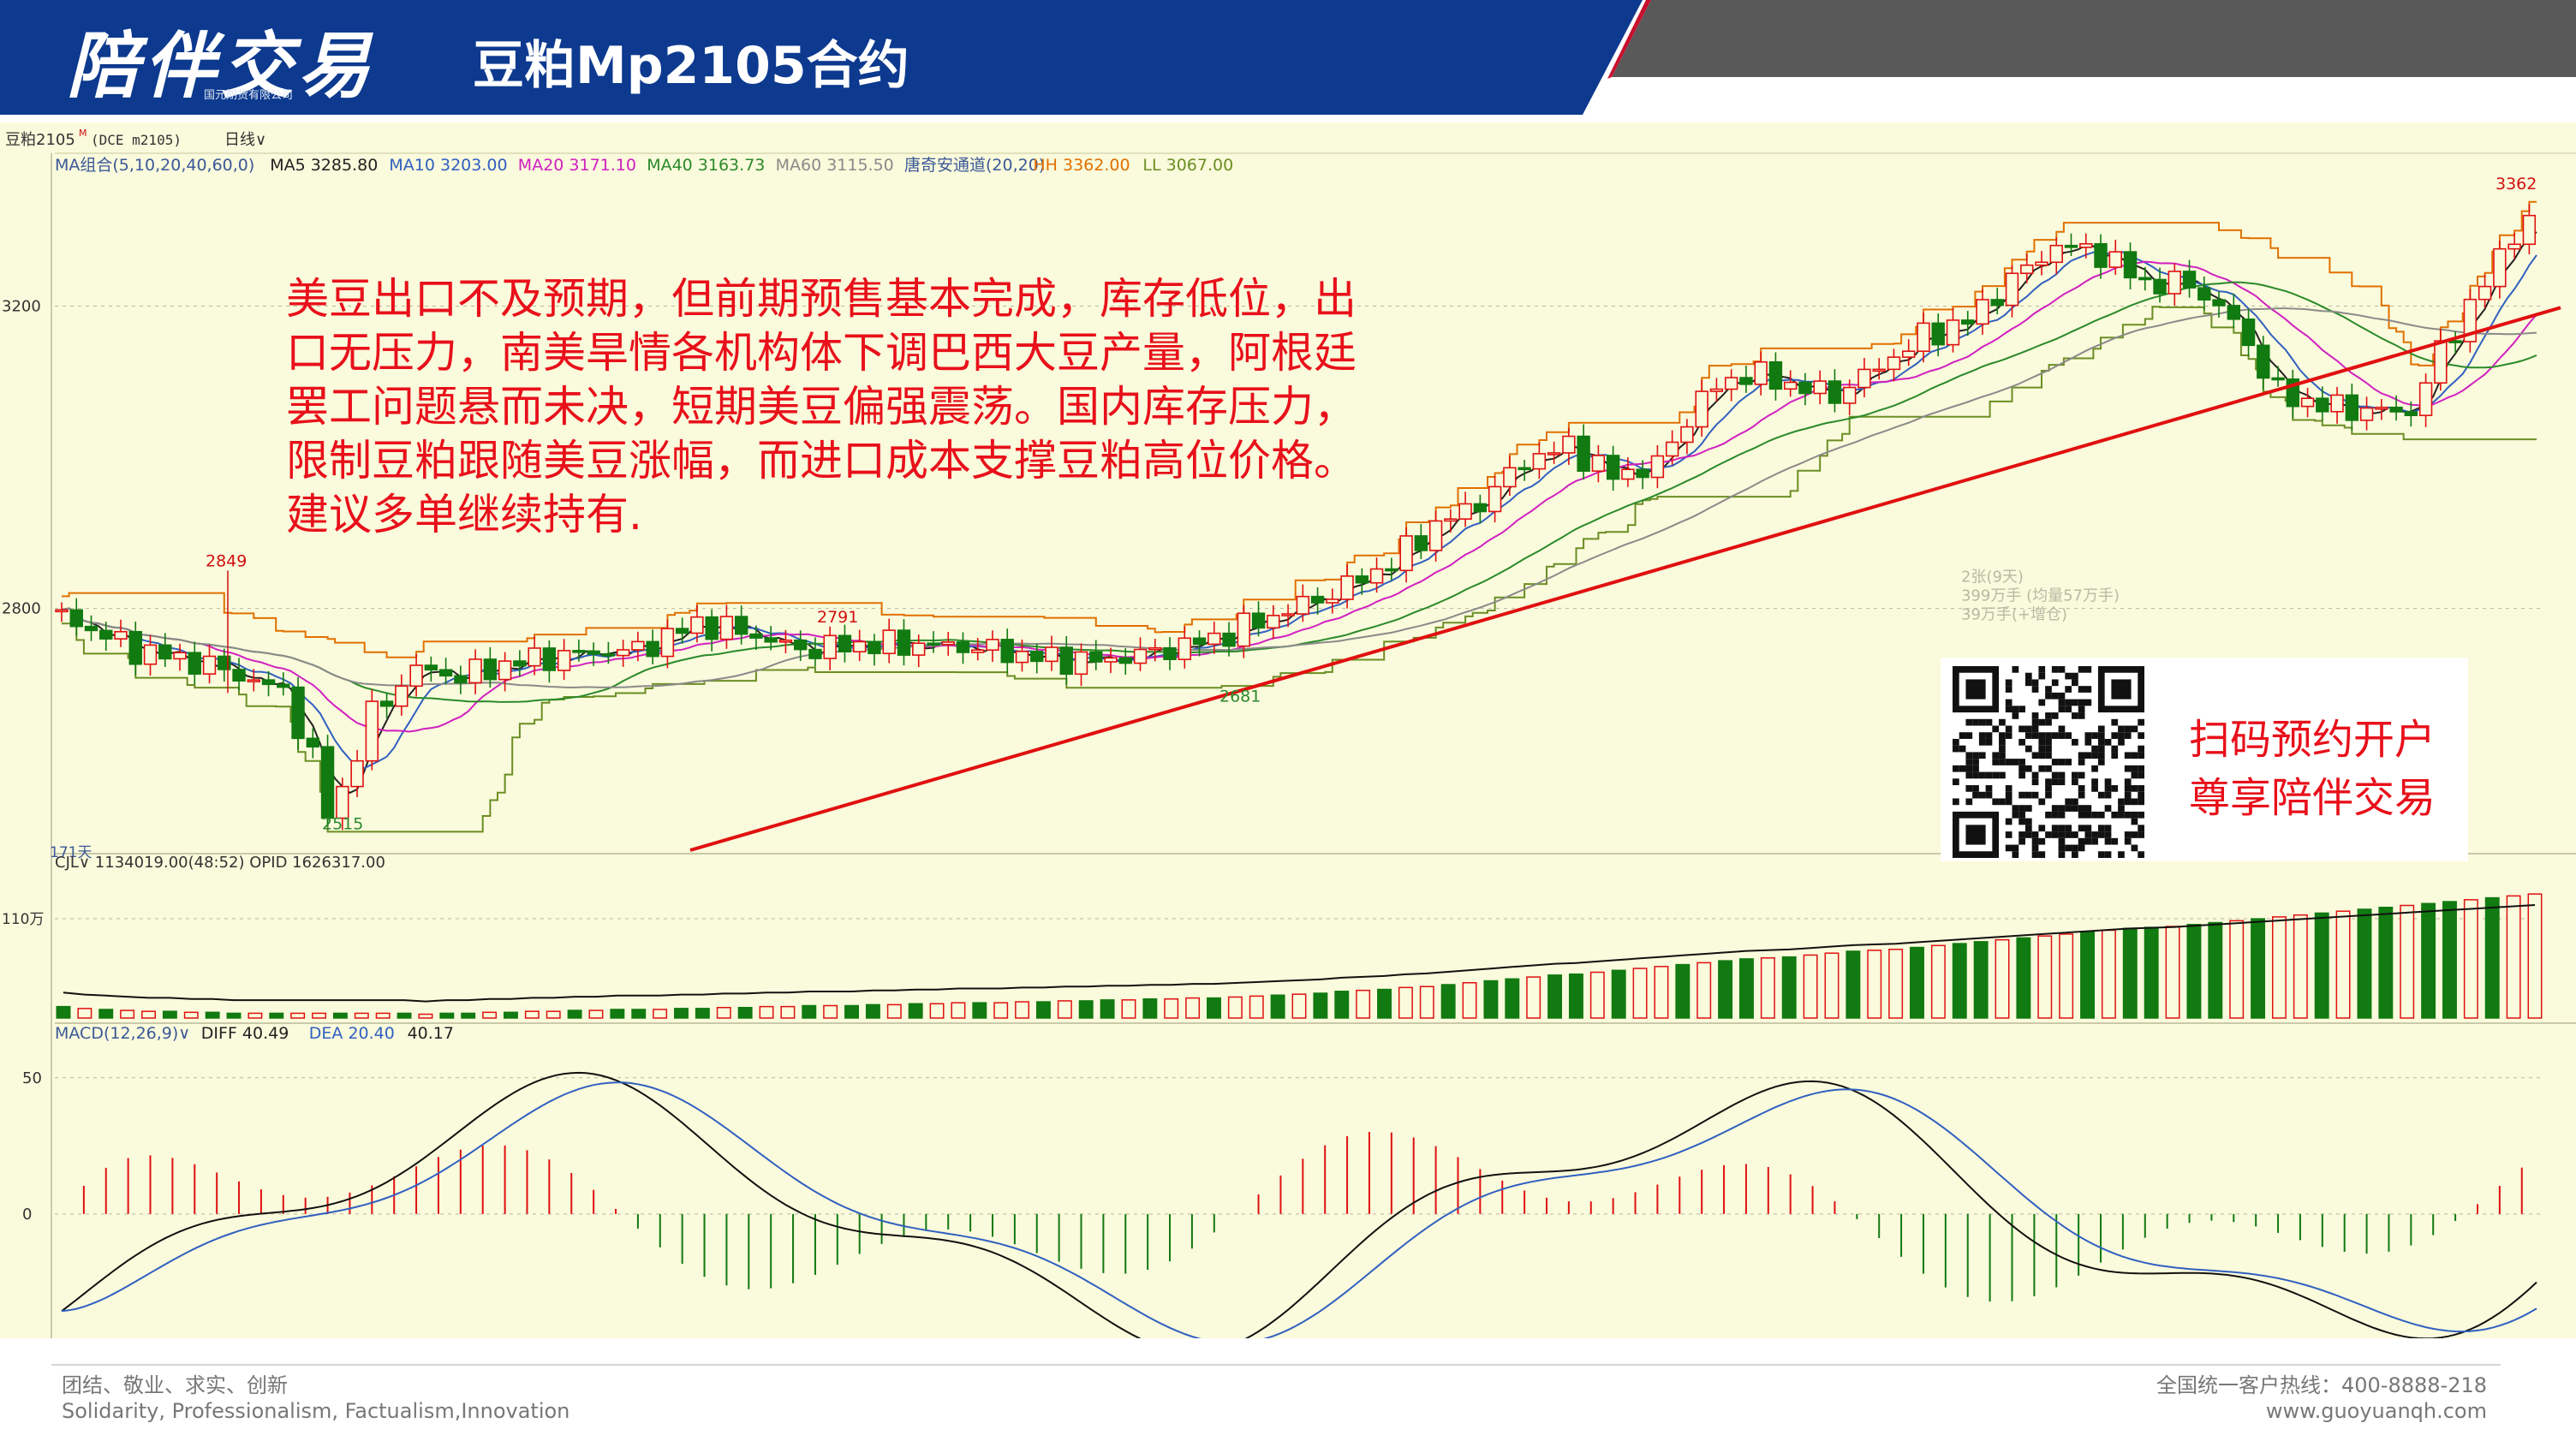 The image size is (2576, 1447). What do you see at coordinates (27, 1215) in the screenshot?
I see `macd-tick-label: 0` at bounding box center [27, 1215].